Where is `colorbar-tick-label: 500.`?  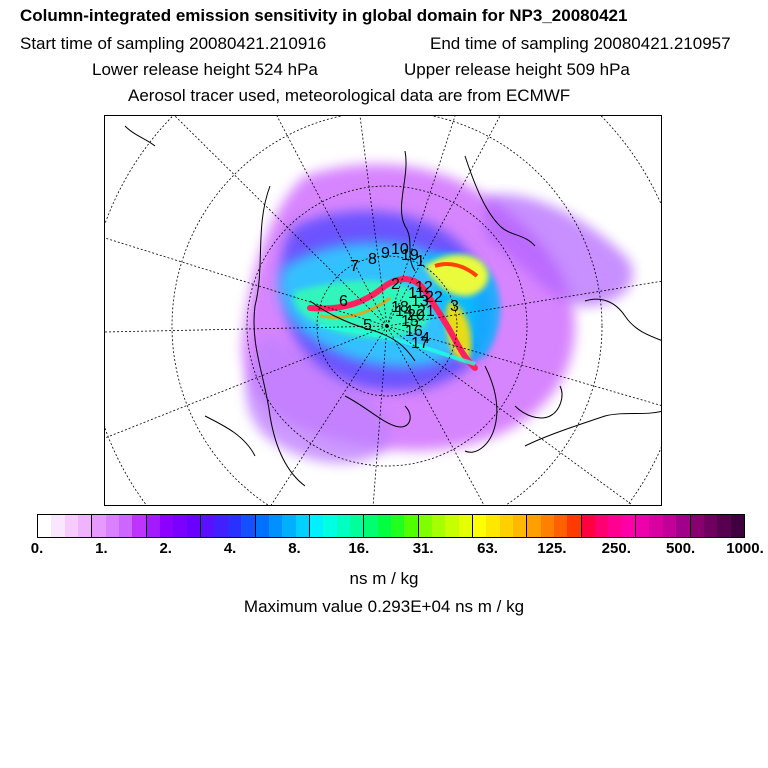 colorbar-tick-label: 500. is located at coordinates (681, 548).